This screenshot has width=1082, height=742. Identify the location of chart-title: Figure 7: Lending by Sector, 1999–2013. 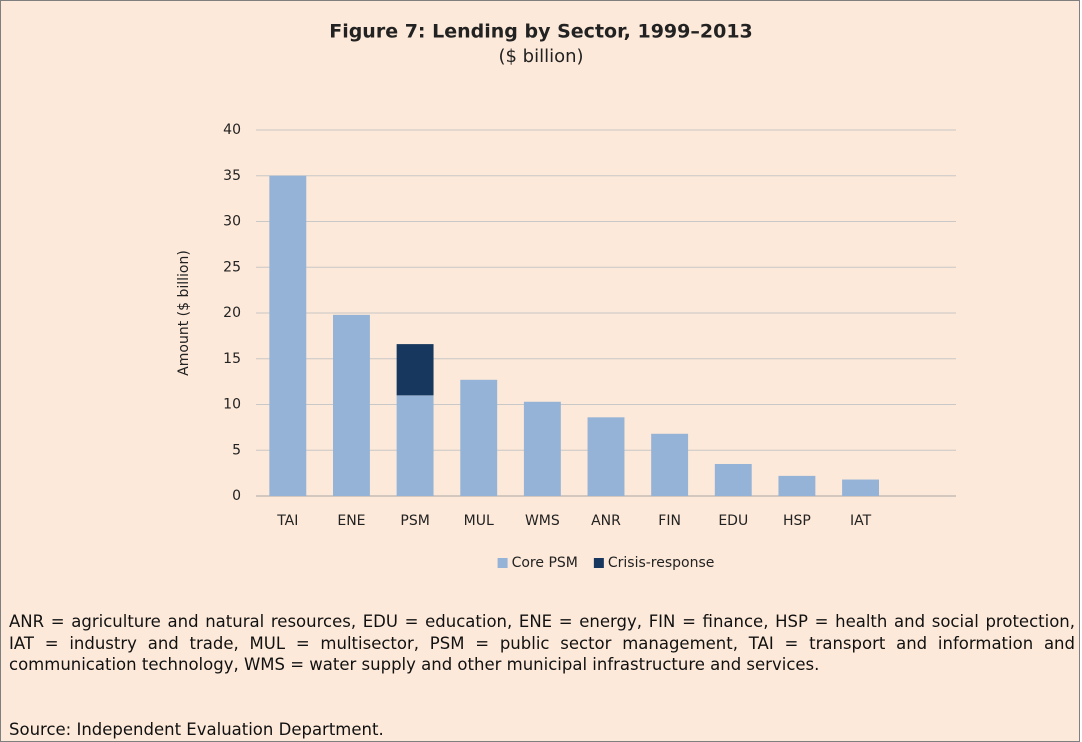
(541, 32).